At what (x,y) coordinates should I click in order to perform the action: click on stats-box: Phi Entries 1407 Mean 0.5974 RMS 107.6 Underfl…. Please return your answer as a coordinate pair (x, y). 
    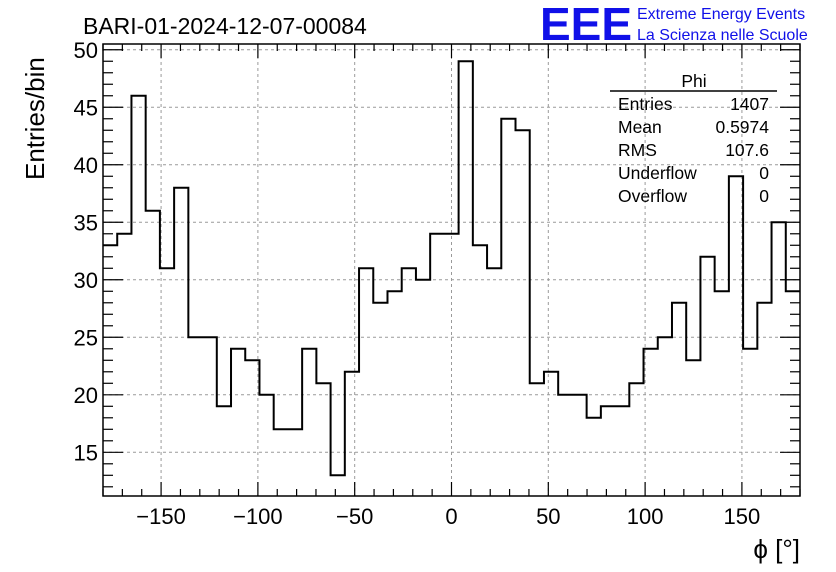
    Looking at the image, I should click on (693, 138).